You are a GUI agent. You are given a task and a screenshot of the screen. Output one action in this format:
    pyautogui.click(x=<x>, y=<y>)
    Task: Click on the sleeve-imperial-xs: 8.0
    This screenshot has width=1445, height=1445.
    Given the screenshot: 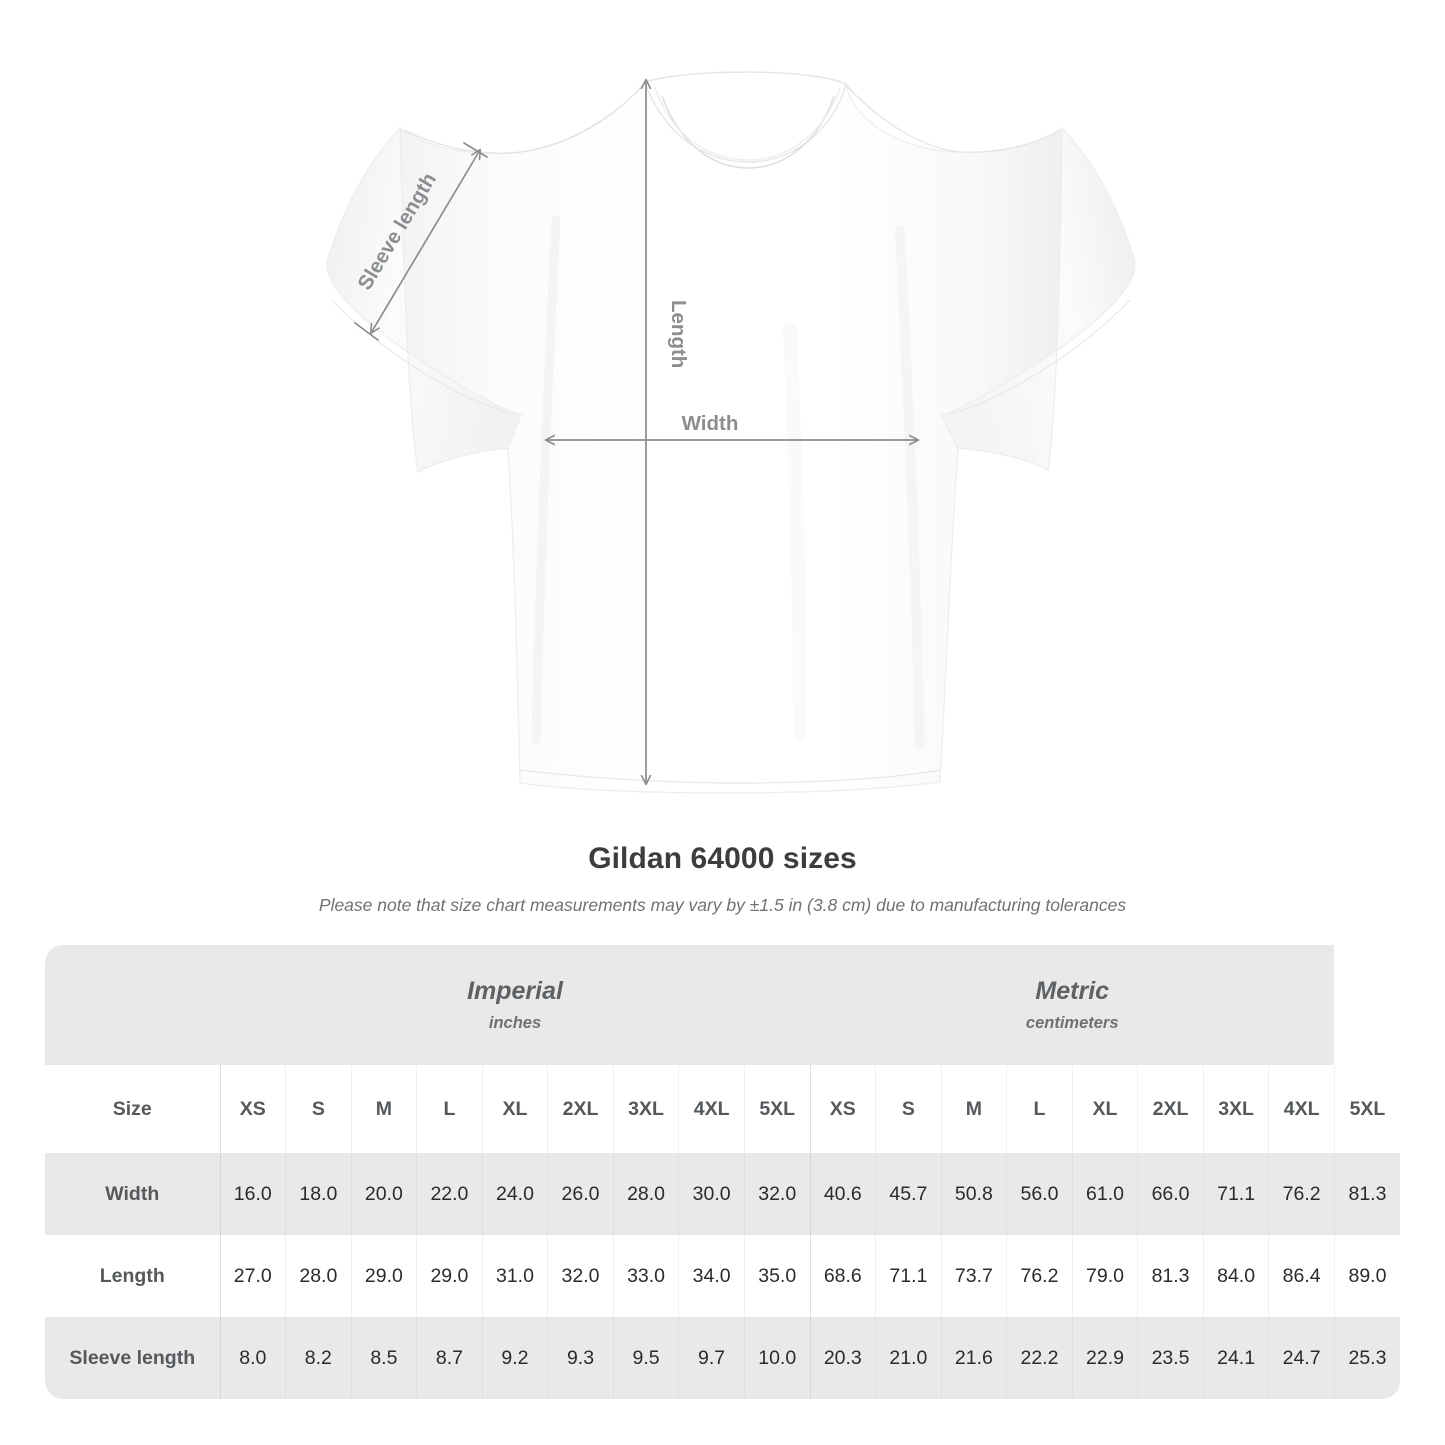 What is the action you would take?
    pyautogui.click(x=252, y=1358)
    